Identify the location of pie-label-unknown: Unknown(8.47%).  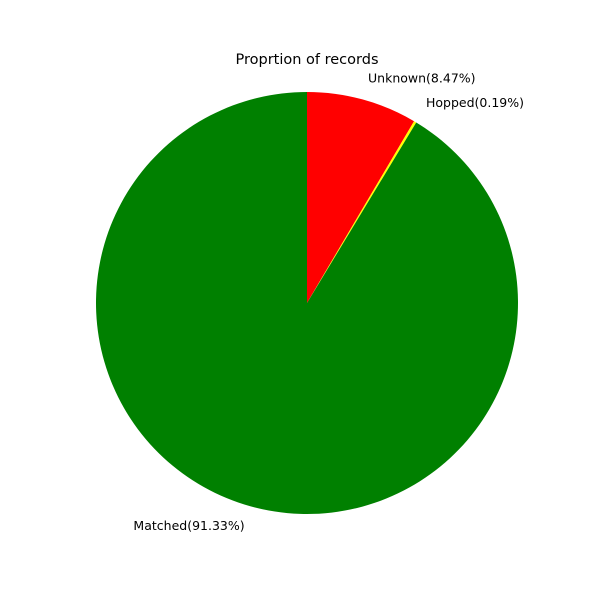
(422, 78).